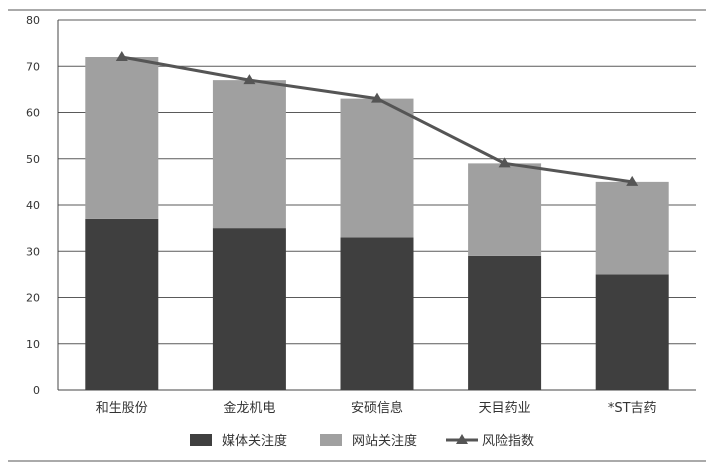 Image resolution: width=713 pixels, height=471 pixels. I want to click on x-tick-label: 和生股份, so click(122, 408).